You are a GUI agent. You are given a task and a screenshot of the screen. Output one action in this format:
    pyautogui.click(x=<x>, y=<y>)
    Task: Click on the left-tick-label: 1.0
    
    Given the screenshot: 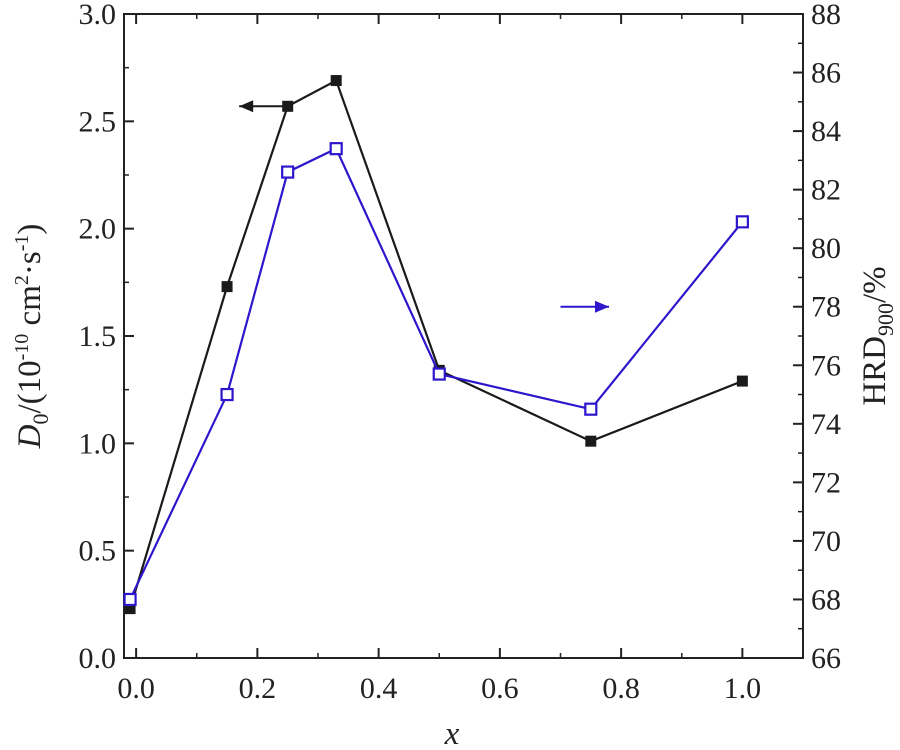 What is the action you would take?
    pyautogui.click(x=98, y=443)
    